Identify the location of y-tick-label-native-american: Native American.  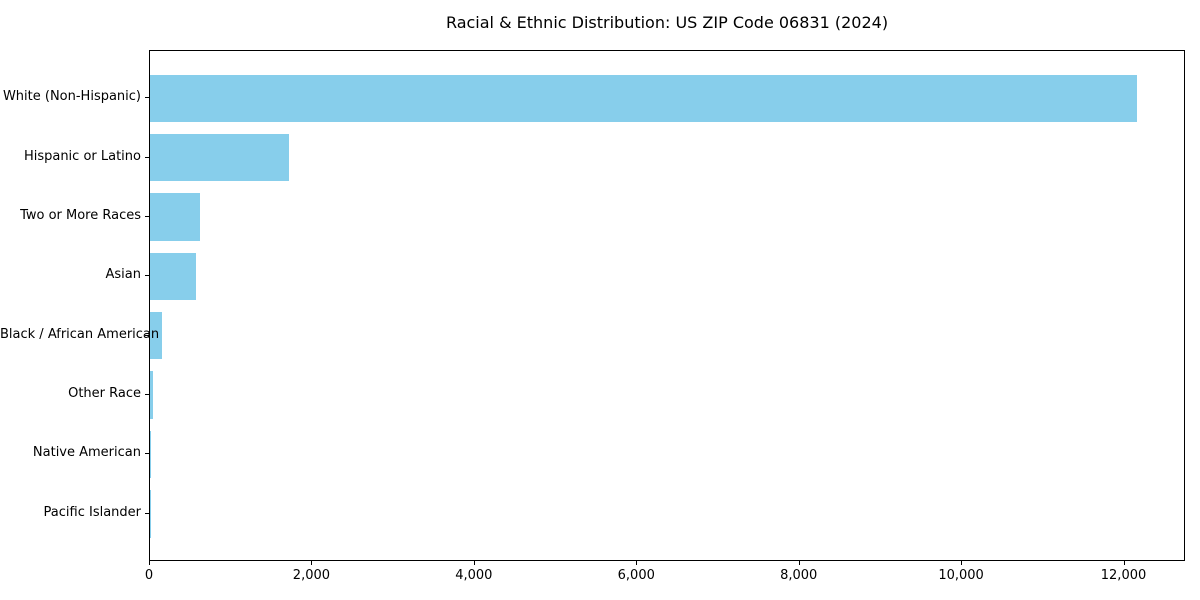
(86, 453).